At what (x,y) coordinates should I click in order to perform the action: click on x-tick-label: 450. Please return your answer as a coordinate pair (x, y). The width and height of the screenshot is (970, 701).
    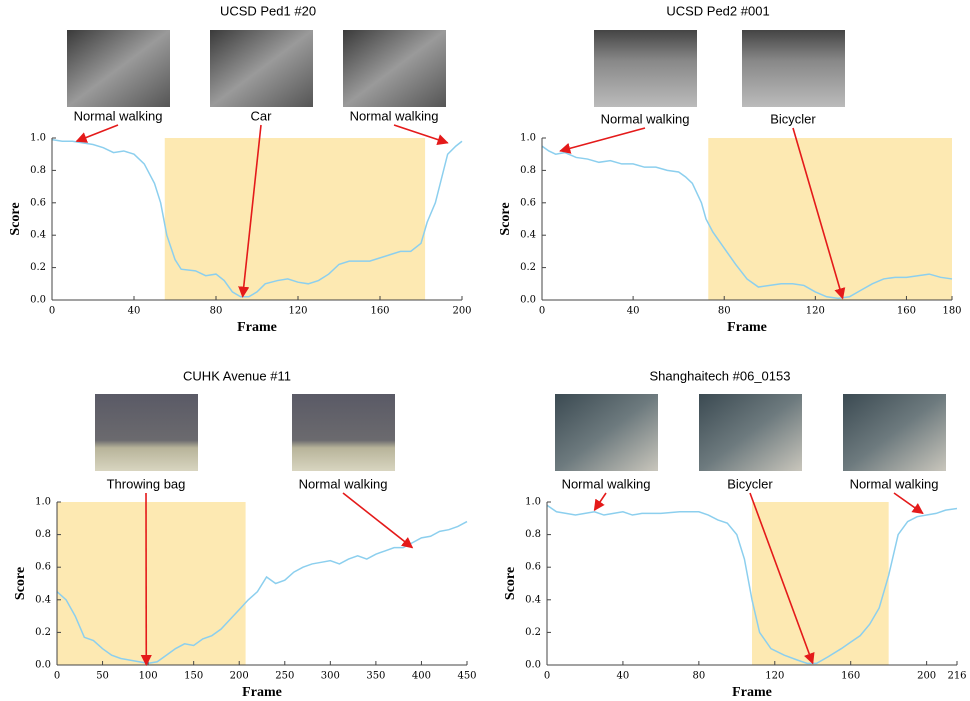
    Looking at the image, I should click on (466, 676).